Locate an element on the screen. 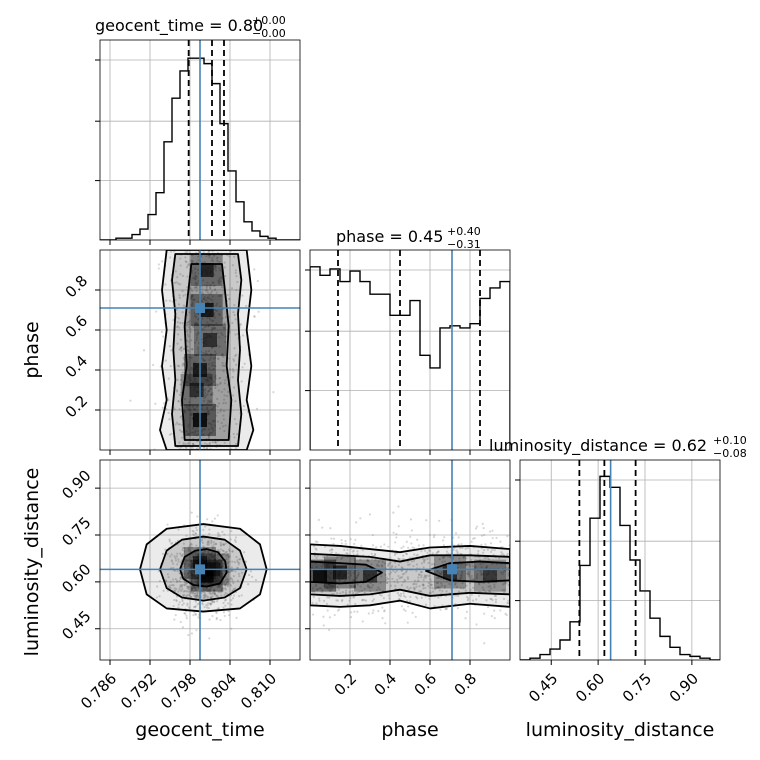 The image size is (760, 760). tick-label-y: 0.75 is located at coordinates (76, 531).